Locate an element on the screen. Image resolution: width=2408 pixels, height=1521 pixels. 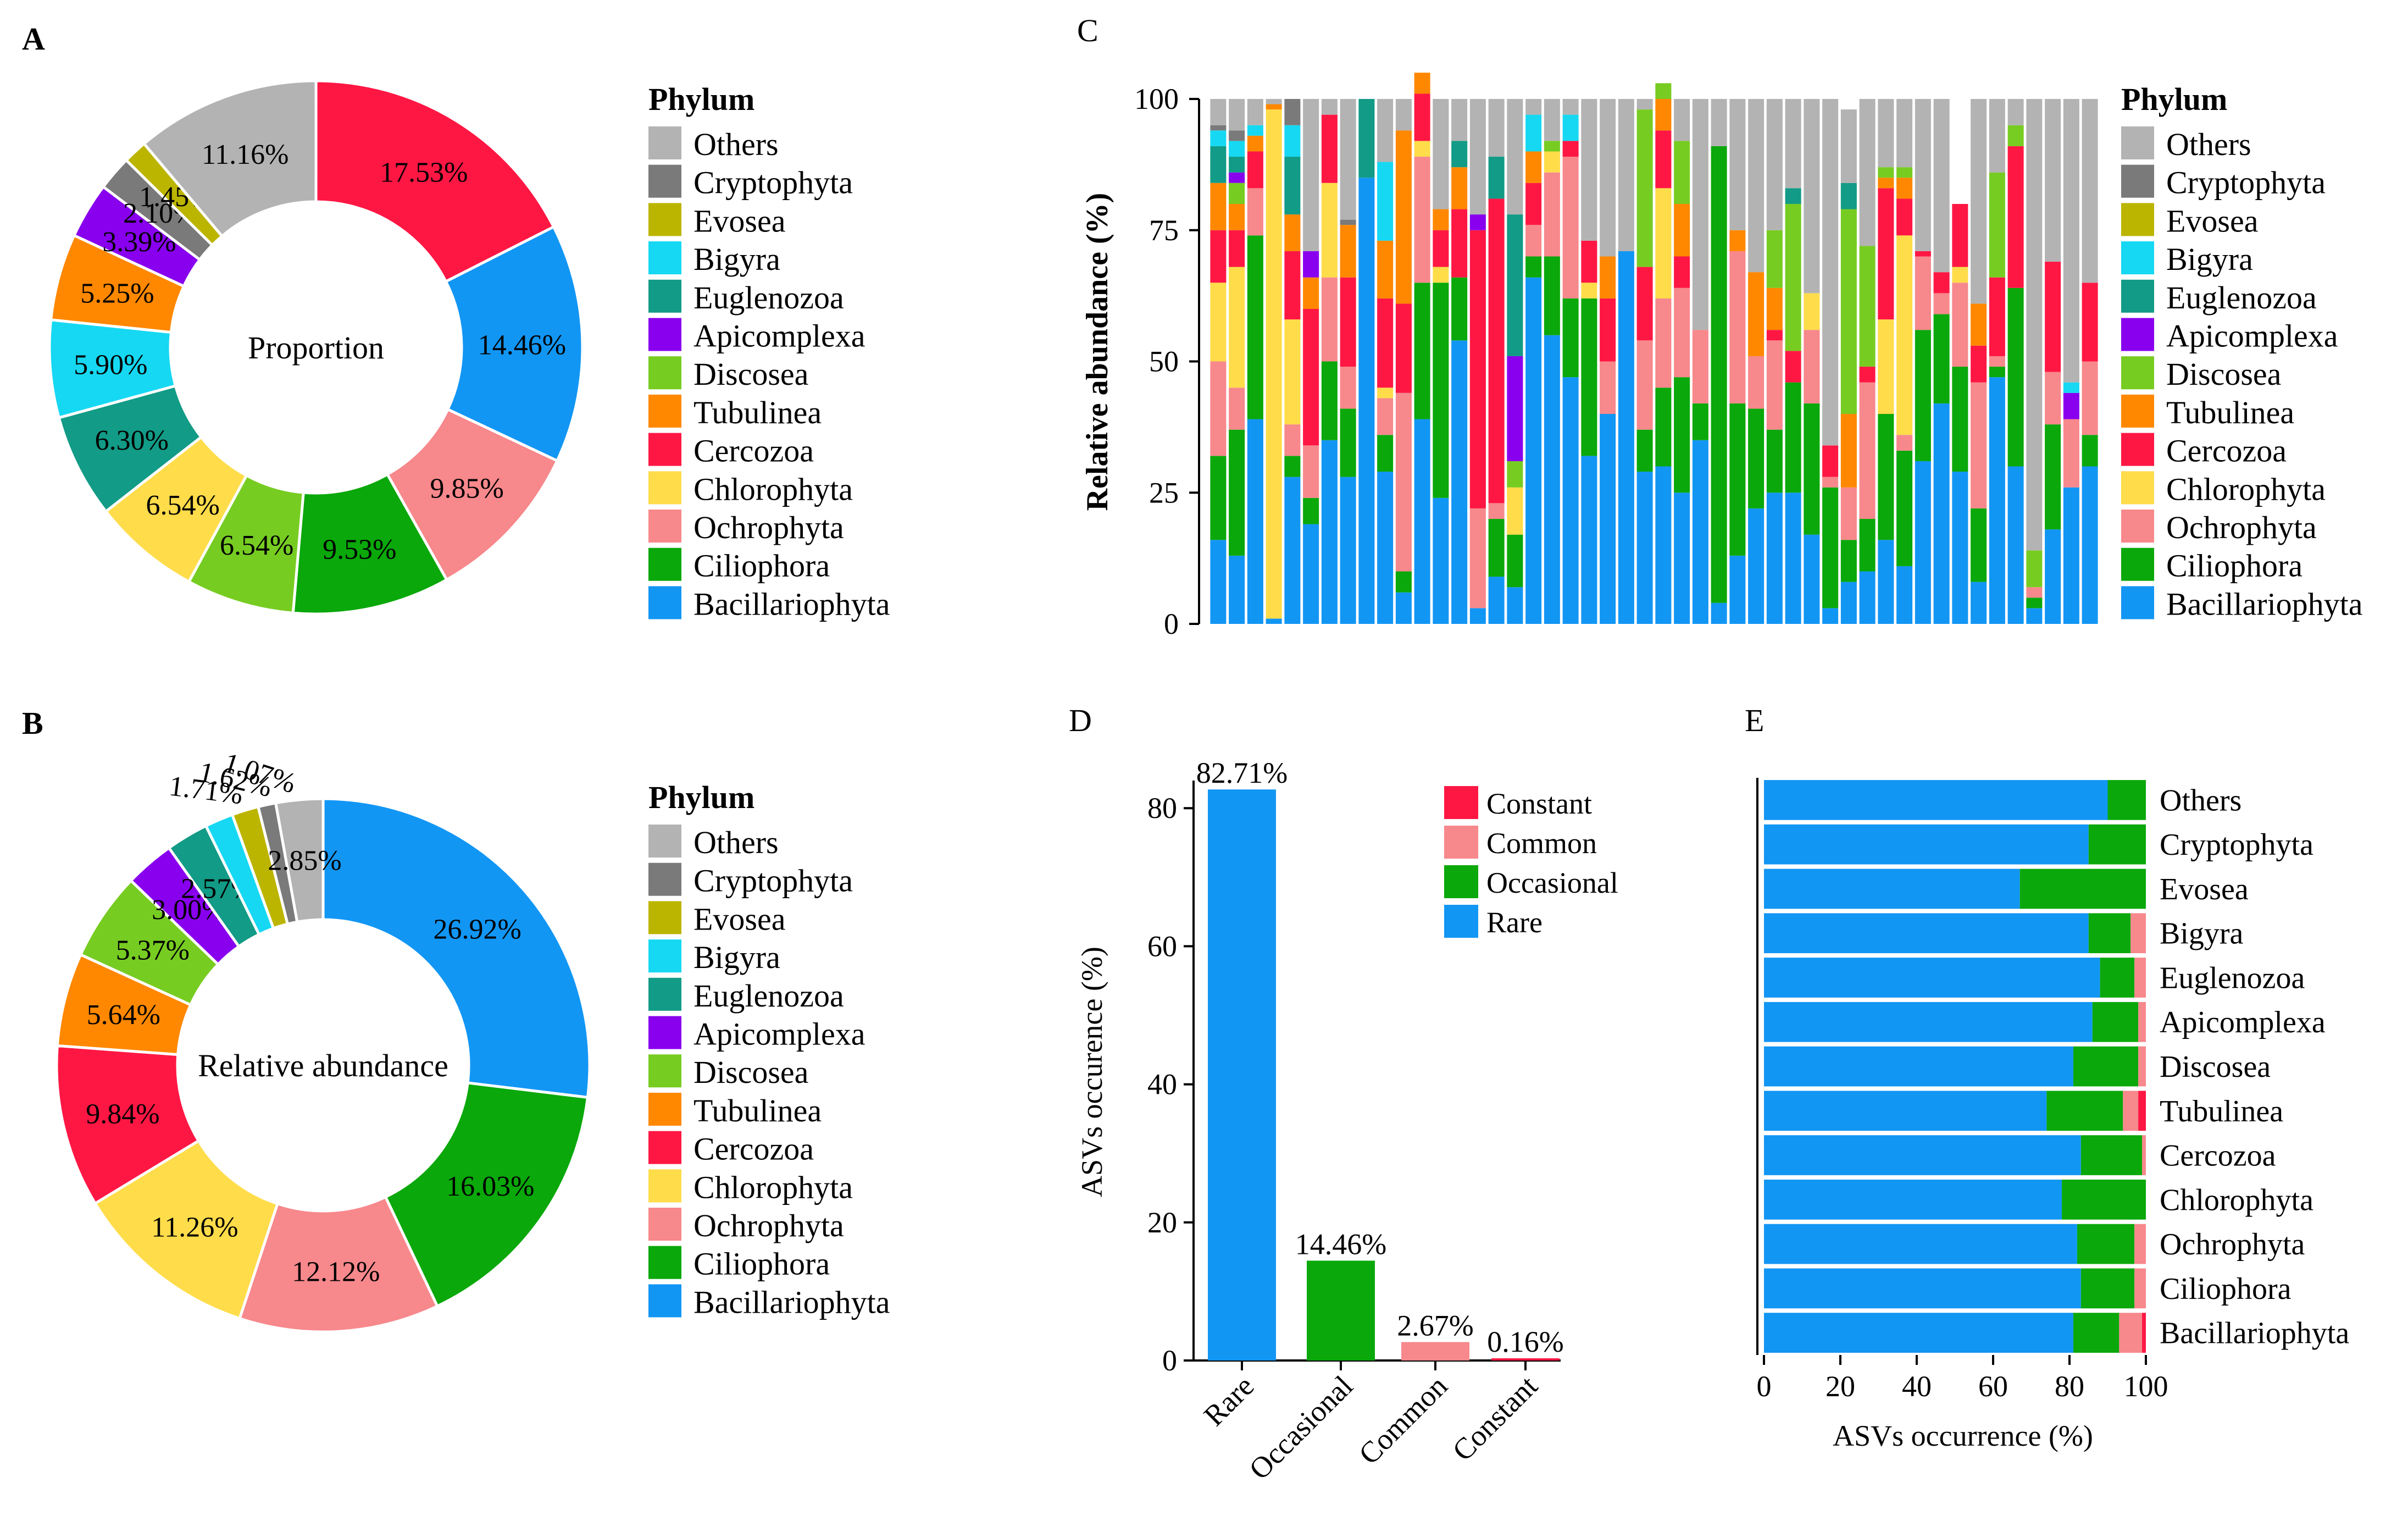
legend-swatch-cercozoa is located at coordinates (2137, 449).